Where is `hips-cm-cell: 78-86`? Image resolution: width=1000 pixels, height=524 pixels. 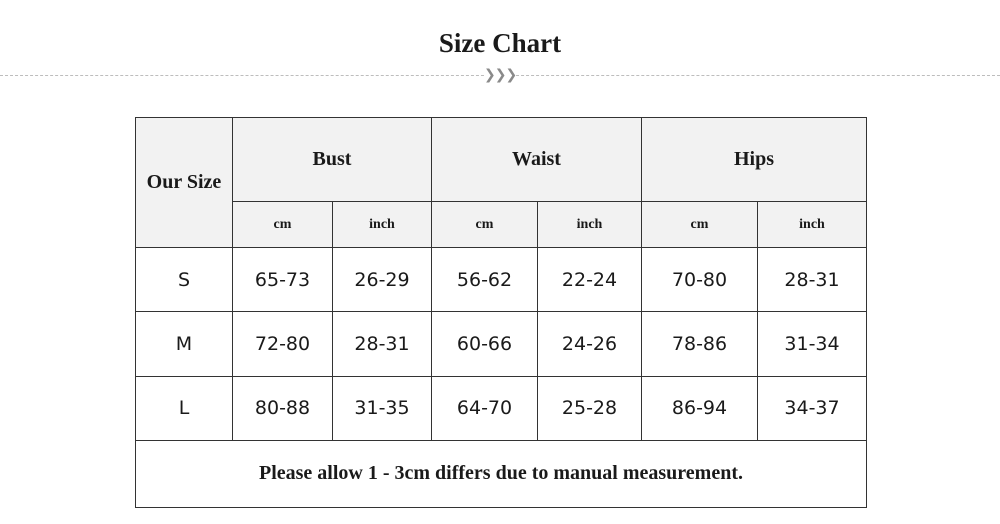 hips-cm-cell: 78-86 is located at coordinates (699, 344).